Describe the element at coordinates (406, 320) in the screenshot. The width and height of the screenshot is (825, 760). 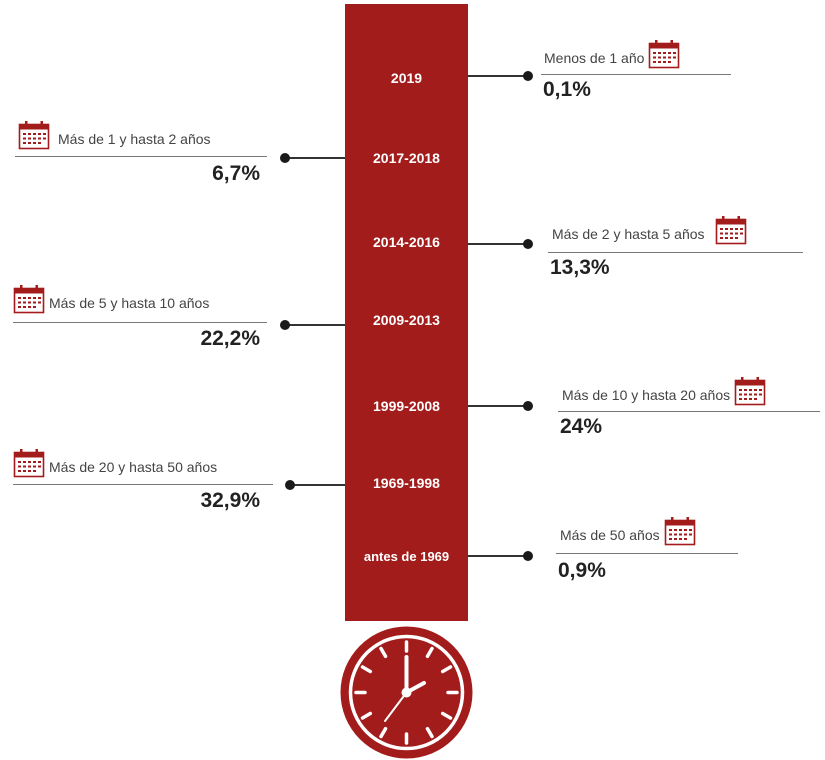
I see `year-label-2009-2013: 2009-2013` at that location.